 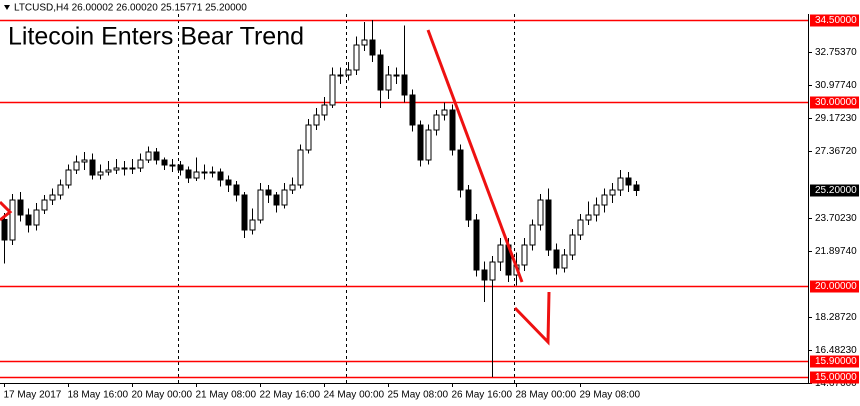 What do you see at coordinates (836, 361) in the screenshot?
I see `level-label: 15.90000` at bounding box center [836, 361].